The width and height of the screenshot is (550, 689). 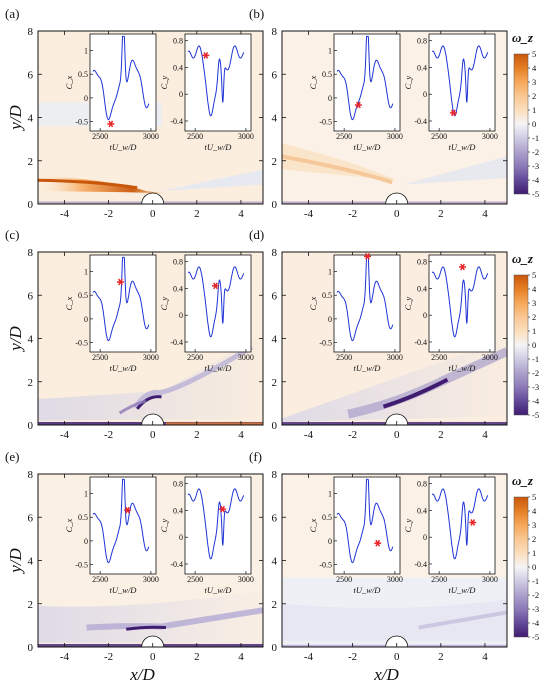 What do you see at coordinates (535, 359) in the screenshot?
I see `colorbar-tick-label: -1` at bounding box center [535, 359].